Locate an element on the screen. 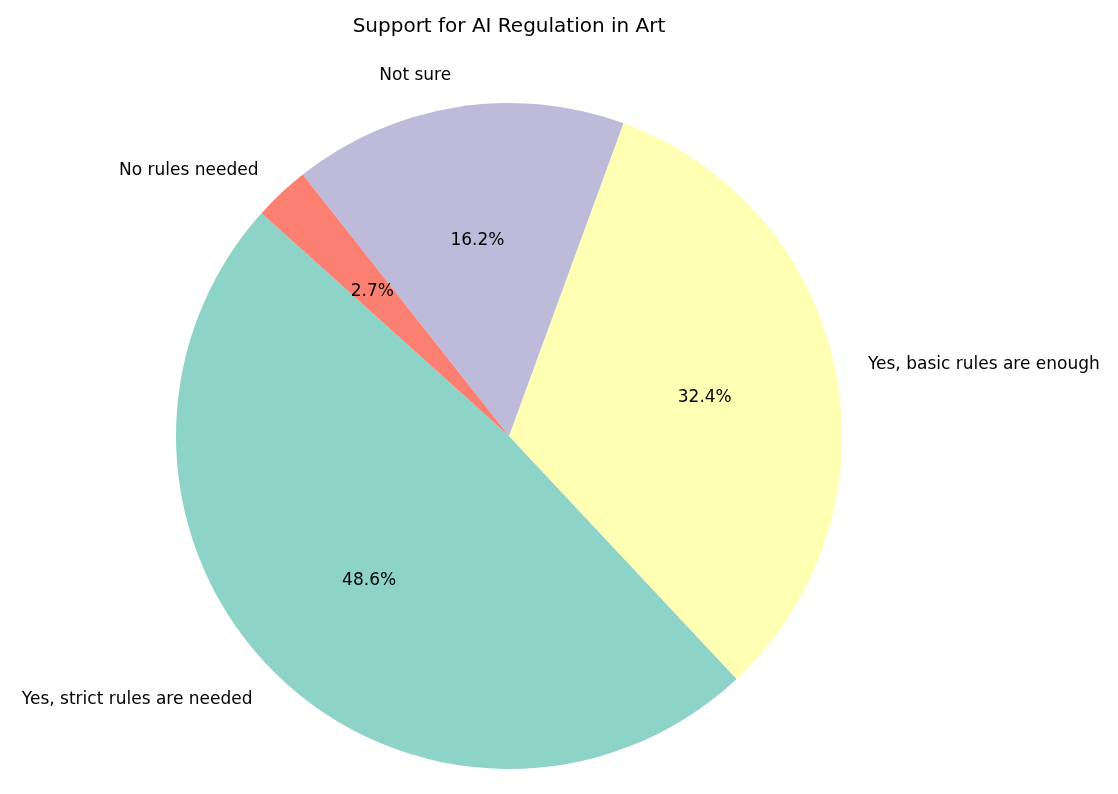 The image size is (1118, 794). slice-label: Yes, basic rules are enough is located at coordinates (983, 362).